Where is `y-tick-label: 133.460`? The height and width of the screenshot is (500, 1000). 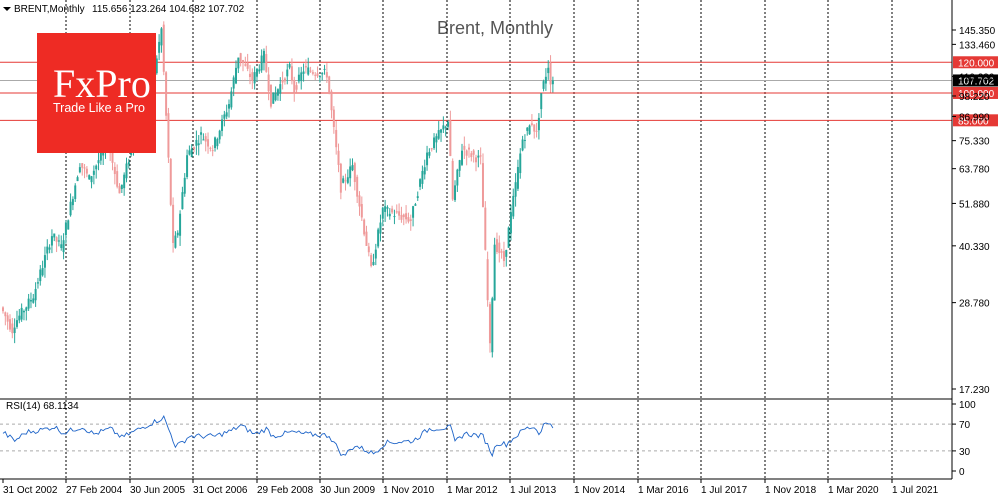
y-tick-label: 133.460 is located at coordinates (977, 45).